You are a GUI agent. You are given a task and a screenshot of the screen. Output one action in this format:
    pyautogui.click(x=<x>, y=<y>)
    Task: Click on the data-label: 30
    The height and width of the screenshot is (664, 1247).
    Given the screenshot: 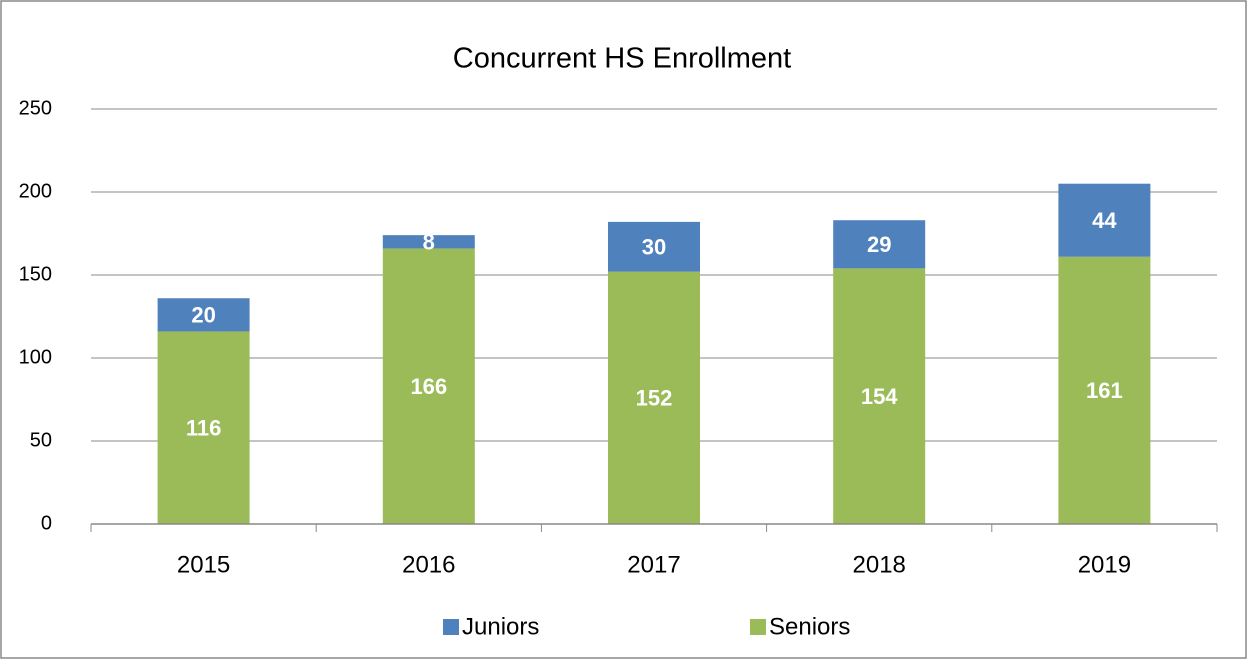 What is the action you would take?
    pyautogui.click(x=654, y=247)
    